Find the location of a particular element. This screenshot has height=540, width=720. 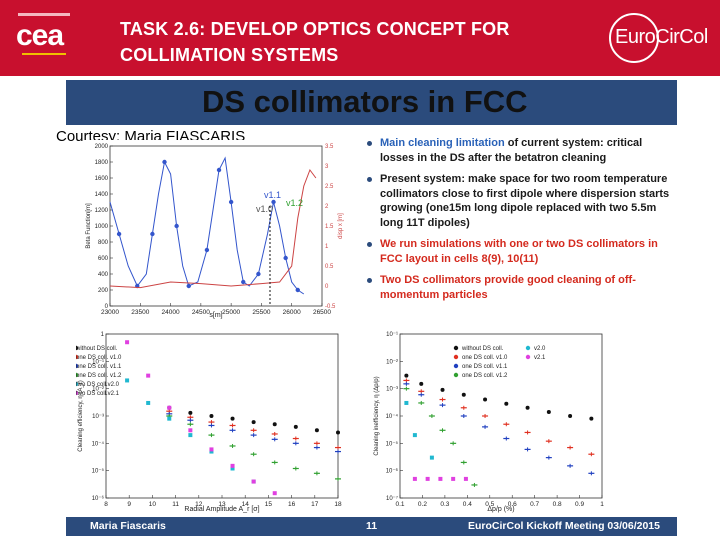

y-tick-label: 10⁻⁷ is located at coordinates (392, 498).